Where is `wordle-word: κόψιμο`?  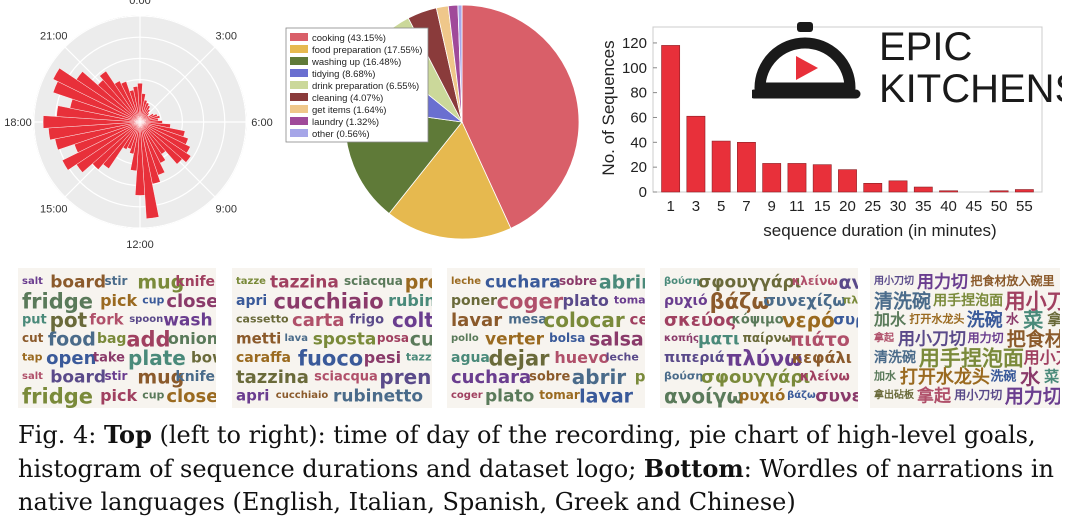
wordle-word: κόψιμο is located at coordinates (758, 320).